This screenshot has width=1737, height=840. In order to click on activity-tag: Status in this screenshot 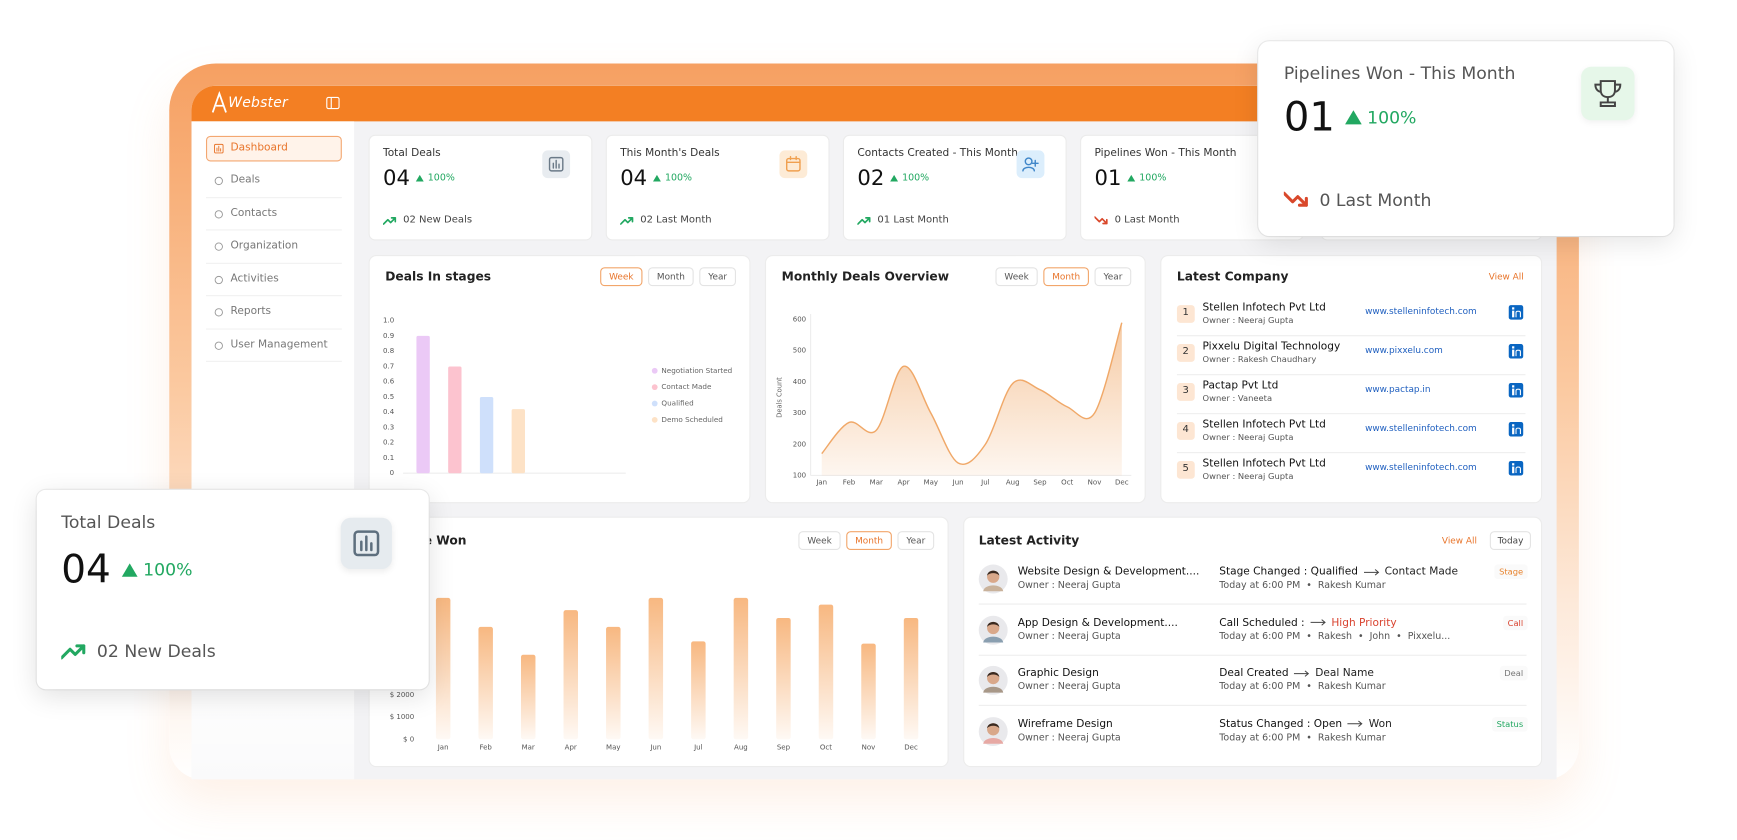, I will do `click(1510, 723)`.